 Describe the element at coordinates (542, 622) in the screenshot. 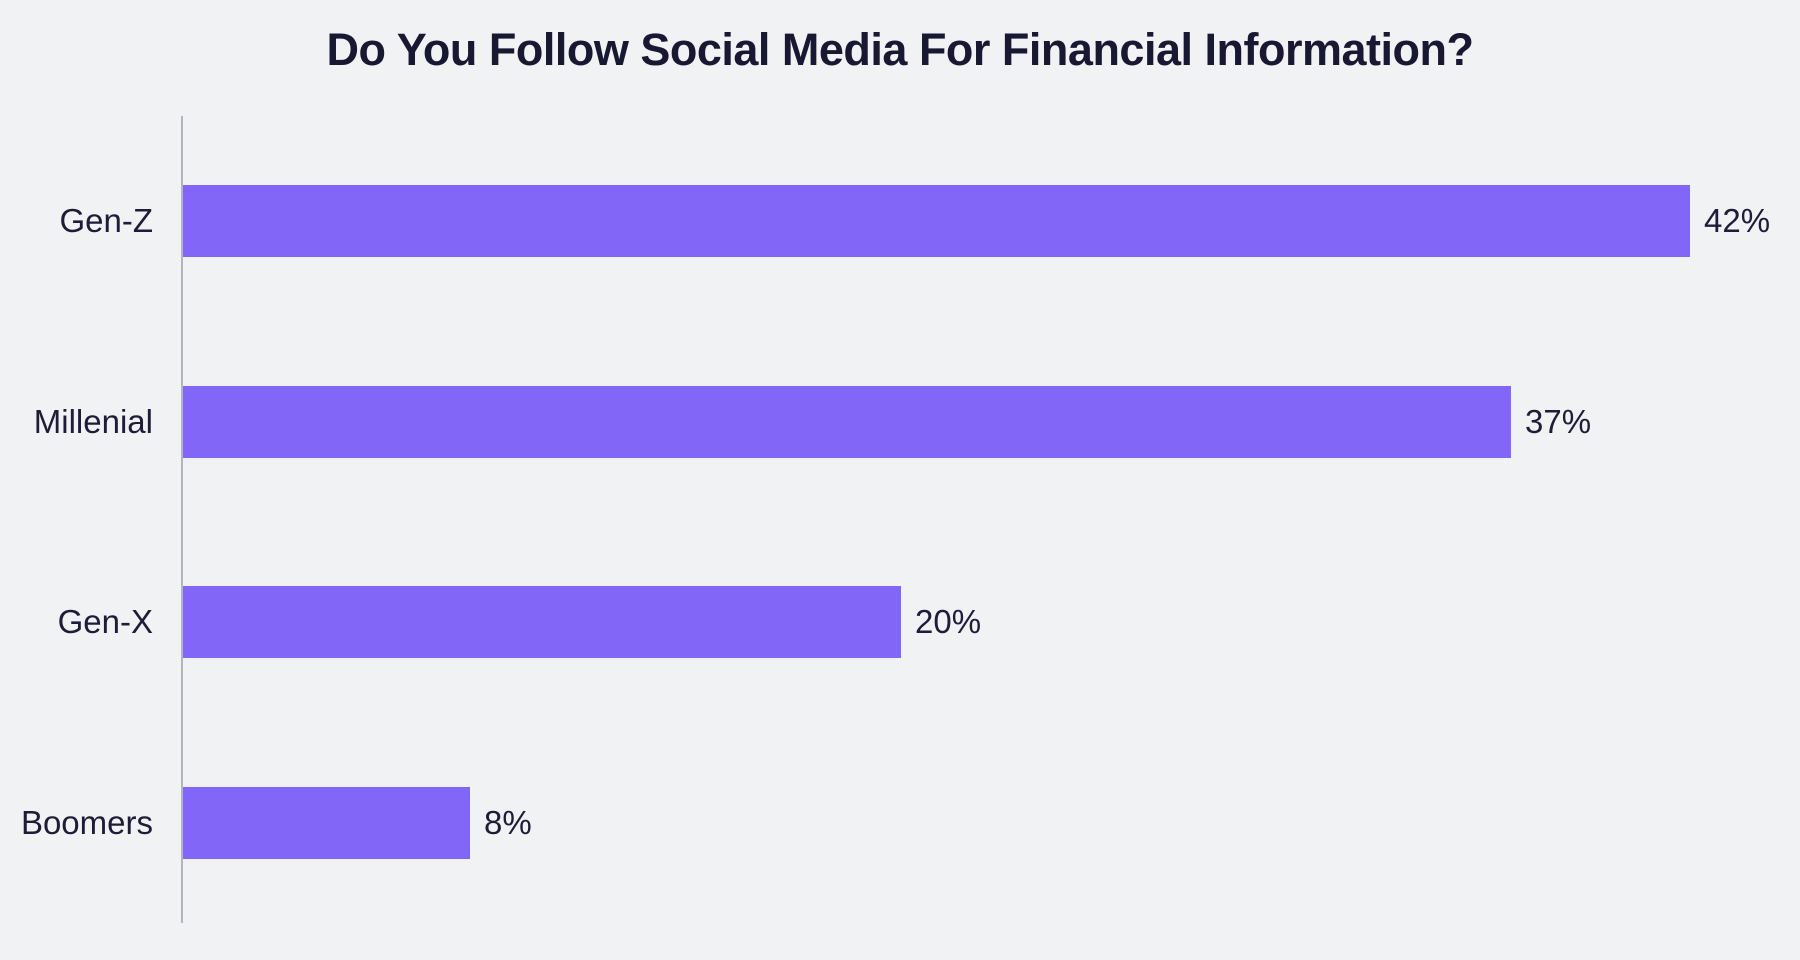

I see `bar-gen-x` at that location.